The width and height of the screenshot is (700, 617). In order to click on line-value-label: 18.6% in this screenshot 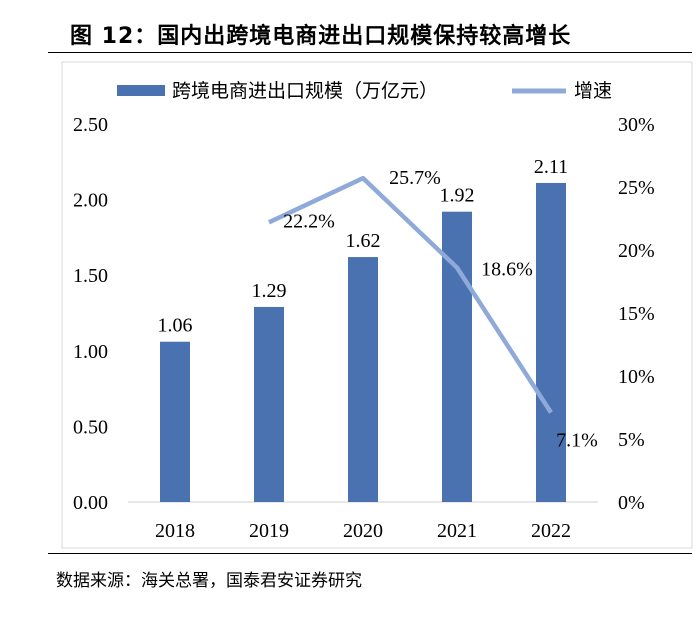, I will do `click(507, 270)`.